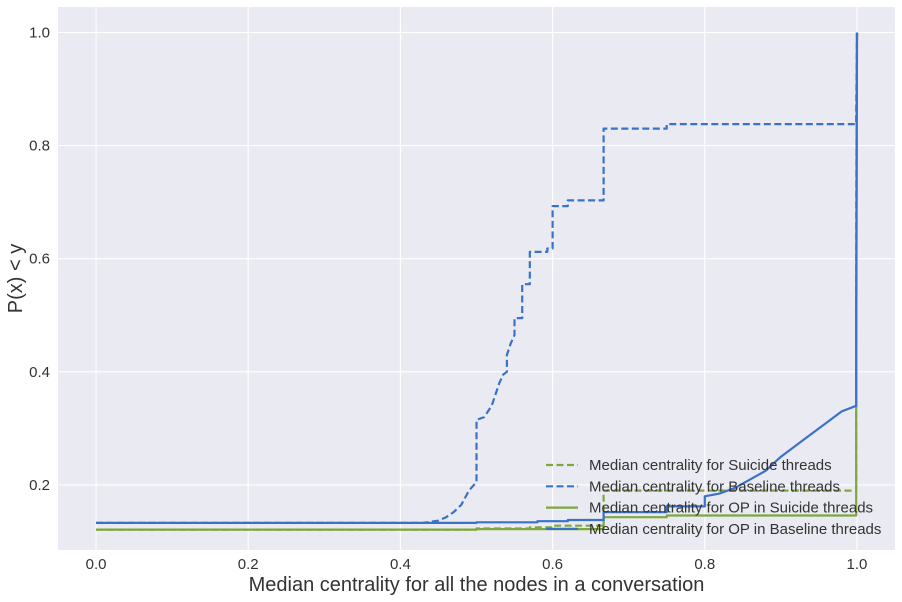 The width and height of the screenshot is (902, 602). Describe the element at coordinates (39, 146) in the screenshot. I see `y-tick-label: 0.8` at that location.